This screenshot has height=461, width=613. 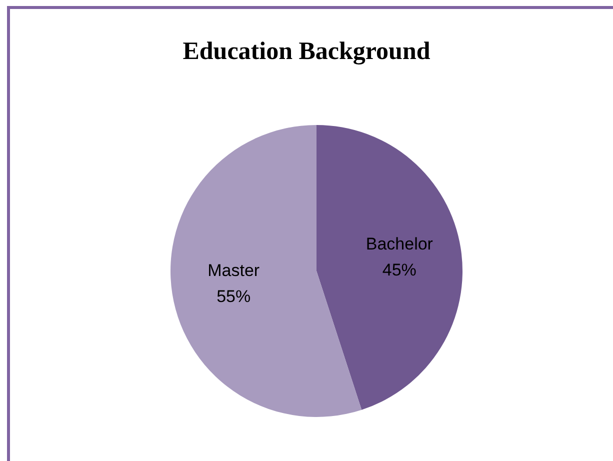 What do you see at coordinates (399, 270) in the screenshot?
I see `data-label: 45%` at bounding box center [399, 270].